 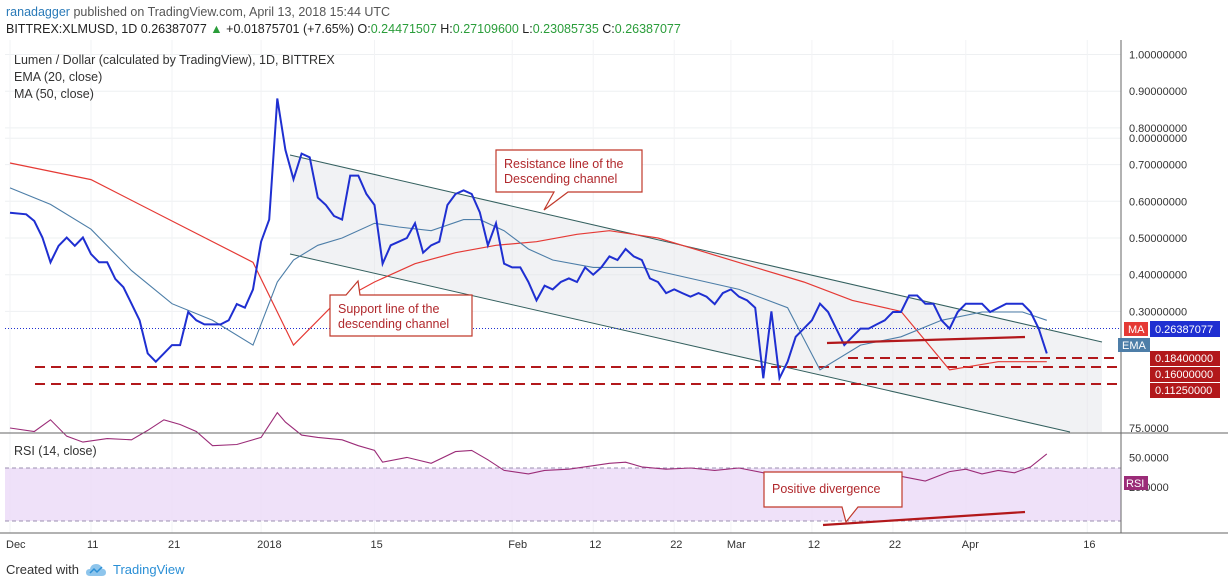 What do you see at coordinates (290, 29) in the screenshot?
I see `change: +0.01875701 (+7.65%)` at bounding box center [290, 29].